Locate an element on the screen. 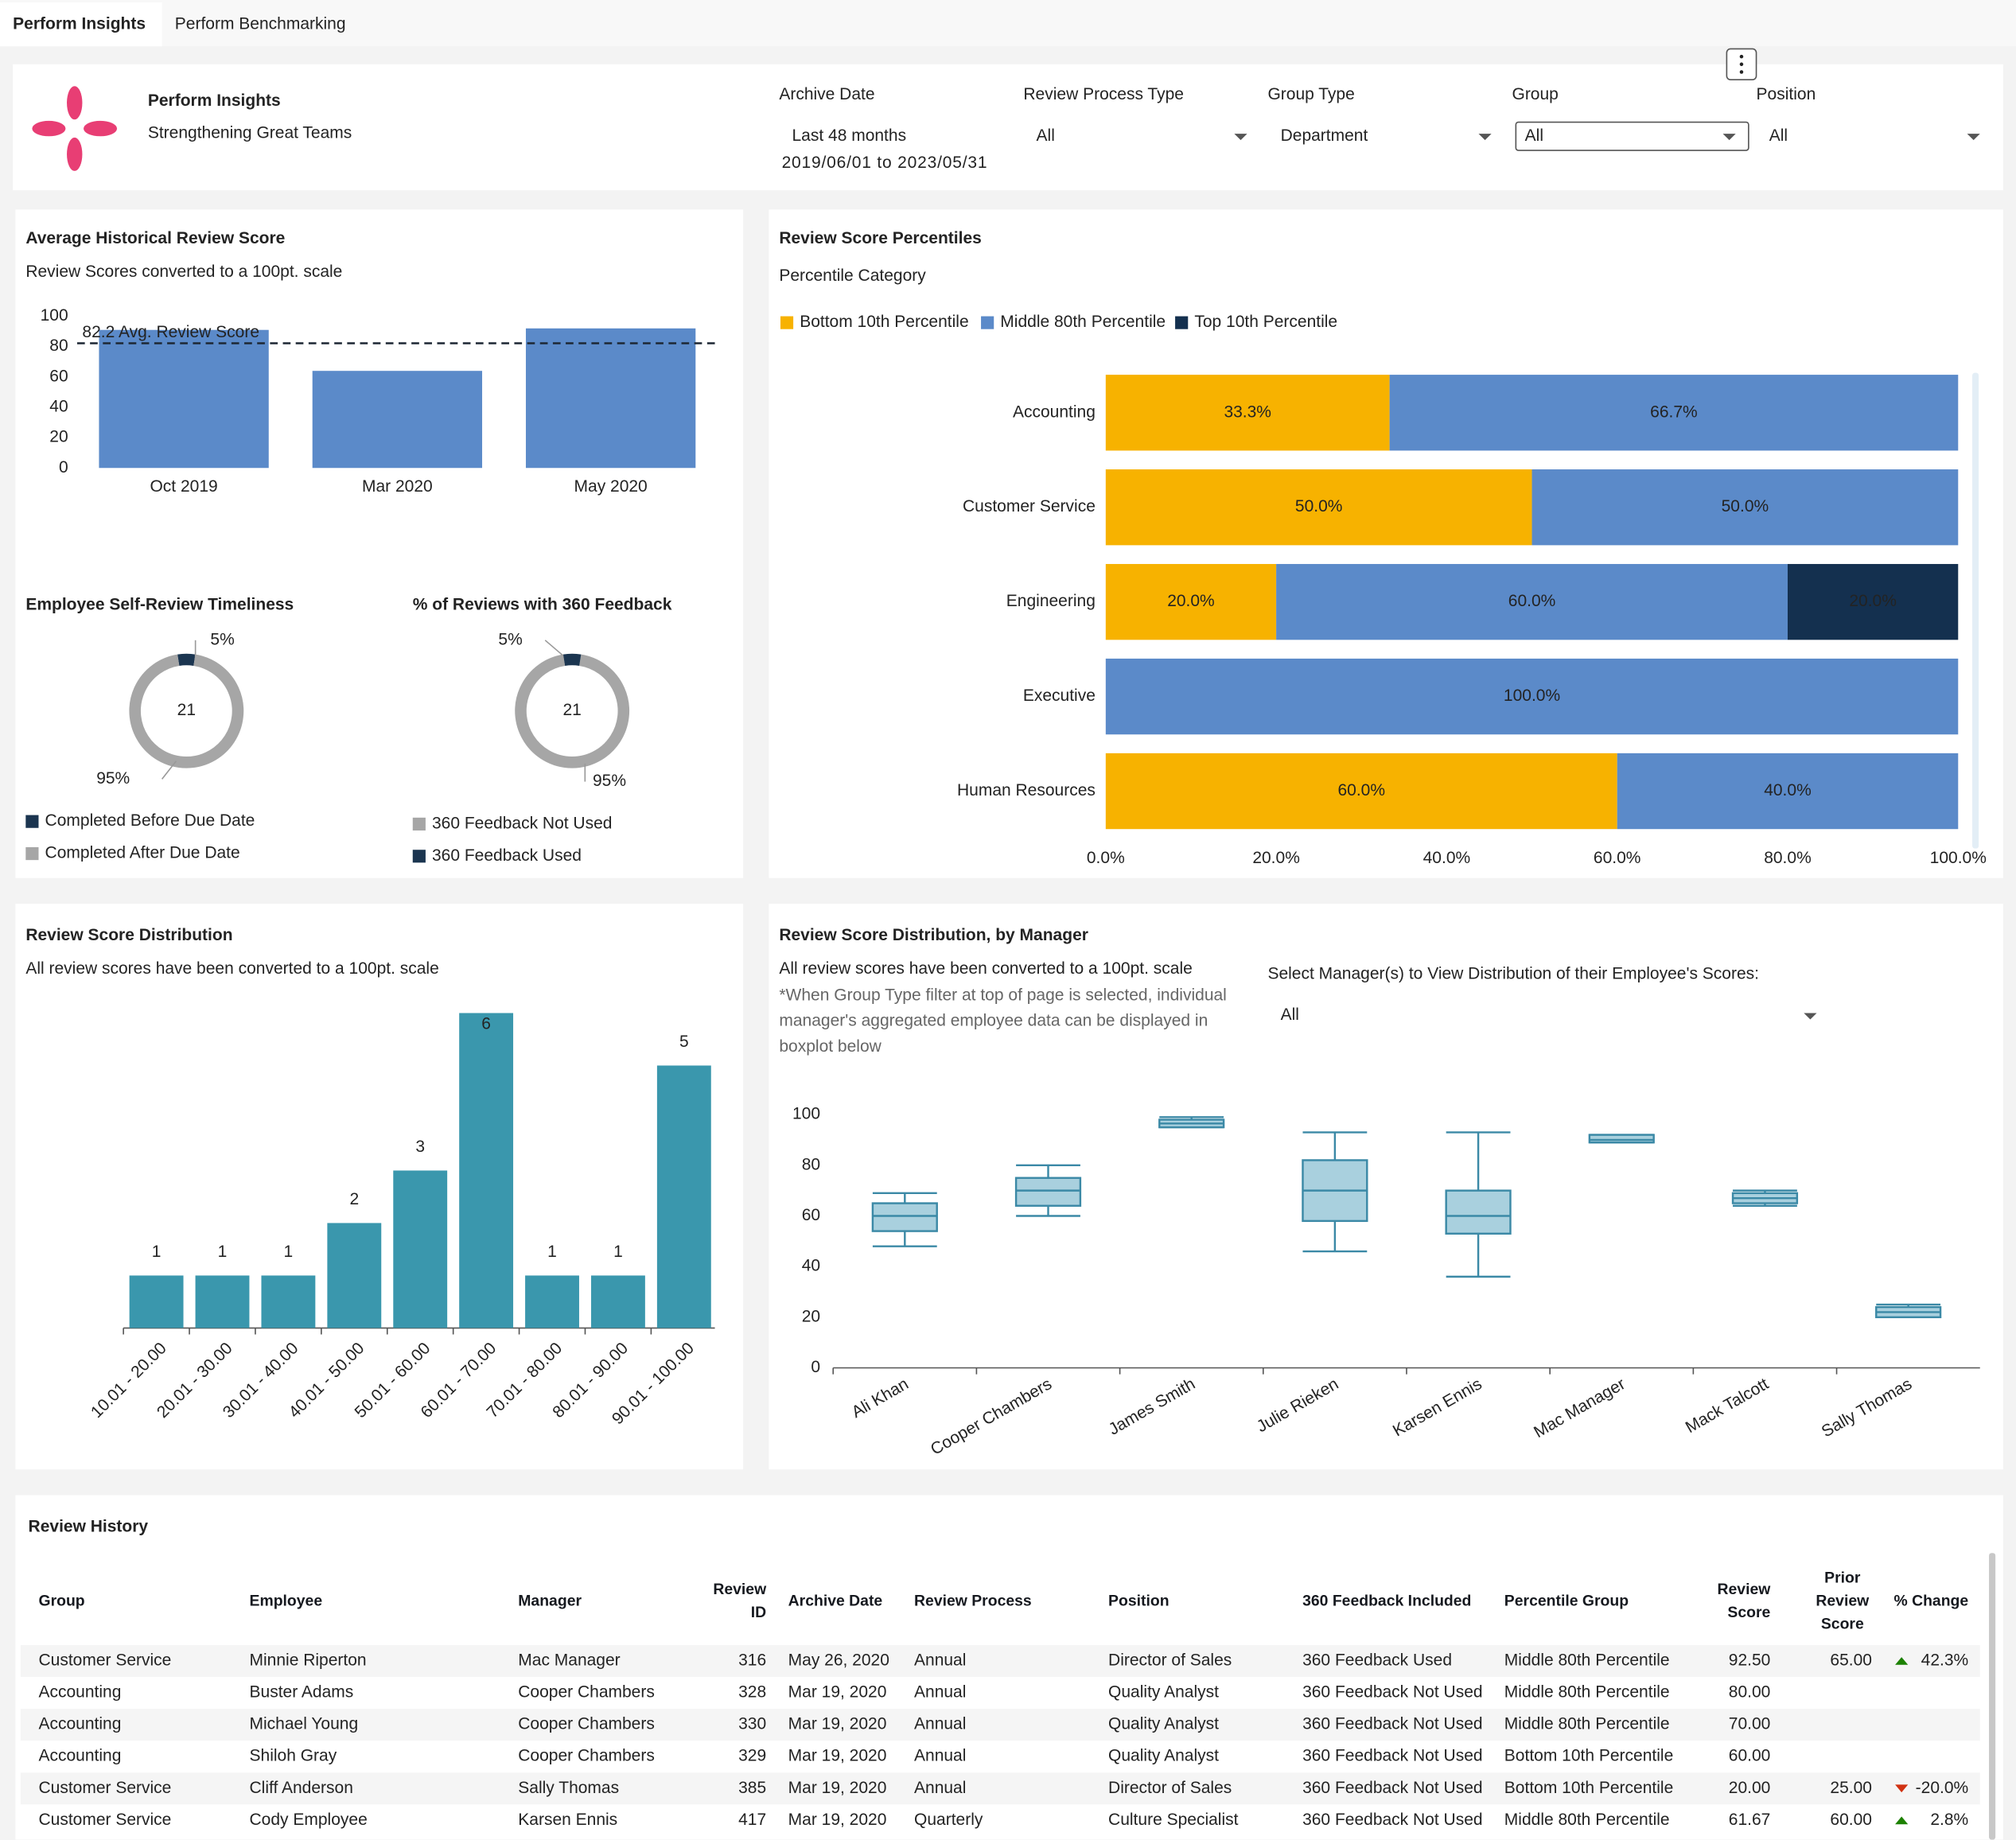 This screenshot has width=2016, height=1840. table-cell: Shiloh Gray is located at coordinates (293, 1756).